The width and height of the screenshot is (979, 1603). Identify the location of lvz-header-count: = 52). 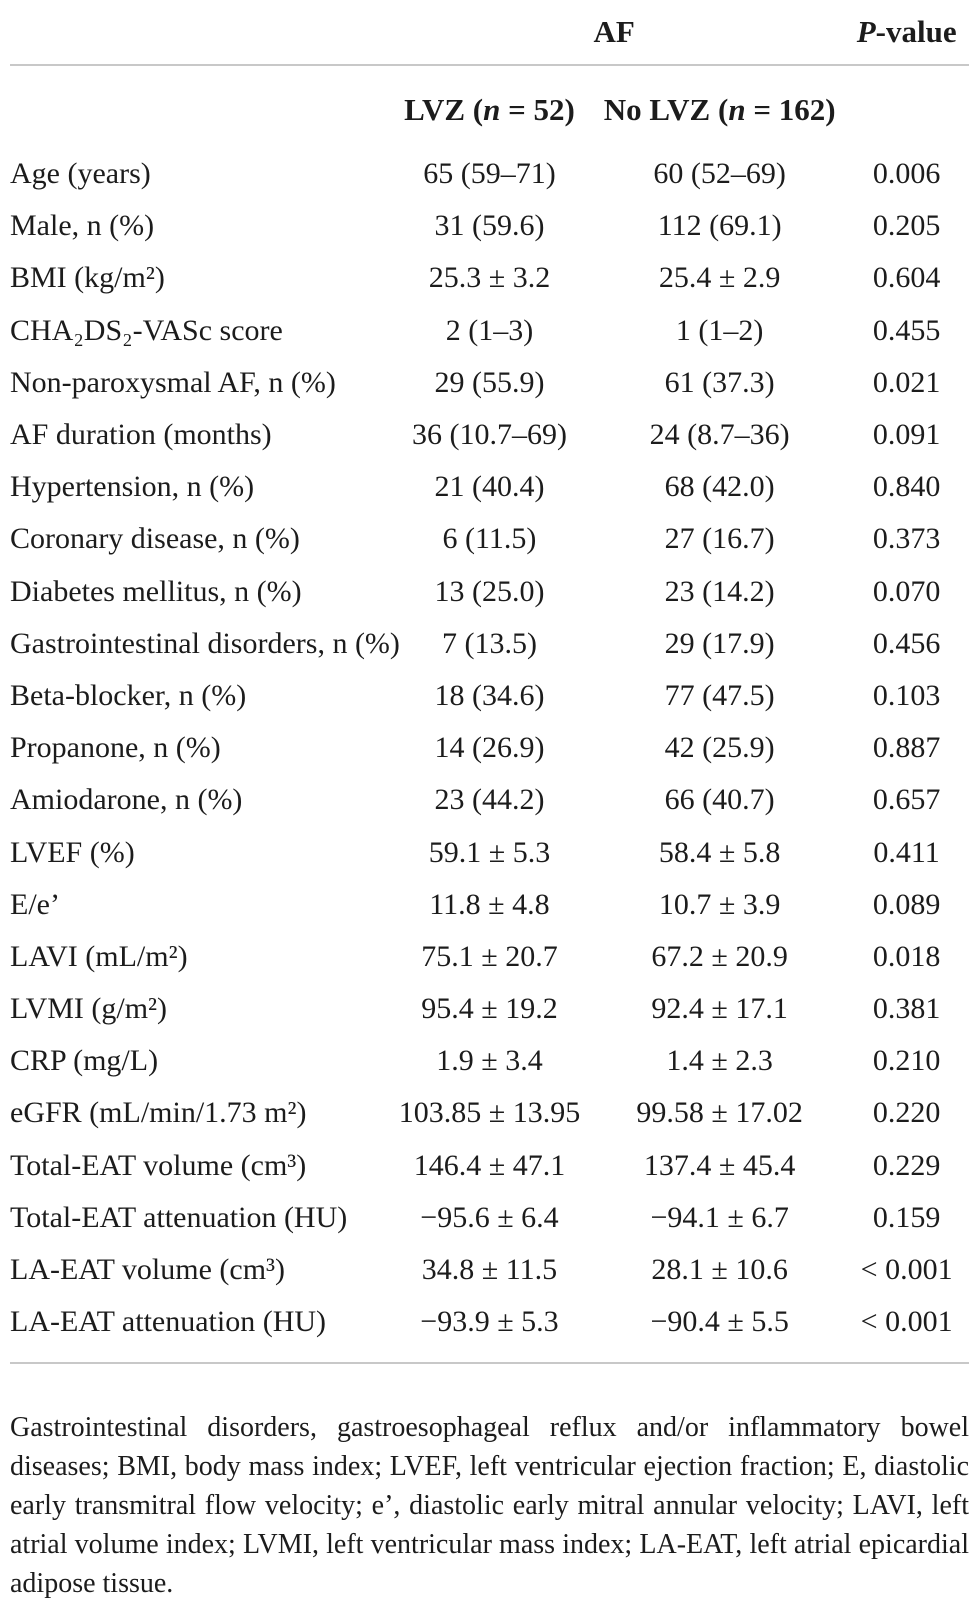
(537, 109).